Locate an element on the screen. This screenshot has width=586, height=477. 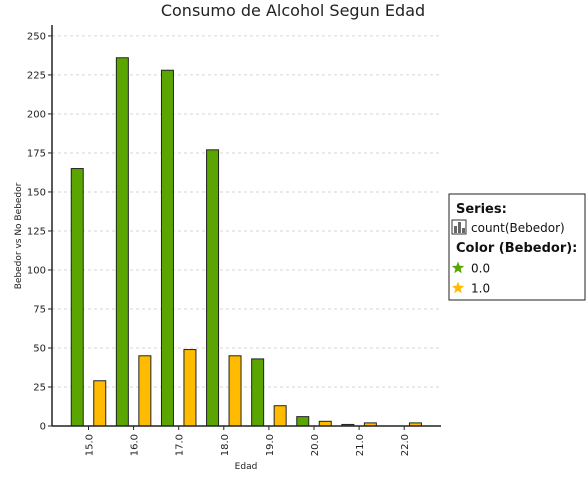
bar-1.0-17.0 is located at coordinates (190, 388).